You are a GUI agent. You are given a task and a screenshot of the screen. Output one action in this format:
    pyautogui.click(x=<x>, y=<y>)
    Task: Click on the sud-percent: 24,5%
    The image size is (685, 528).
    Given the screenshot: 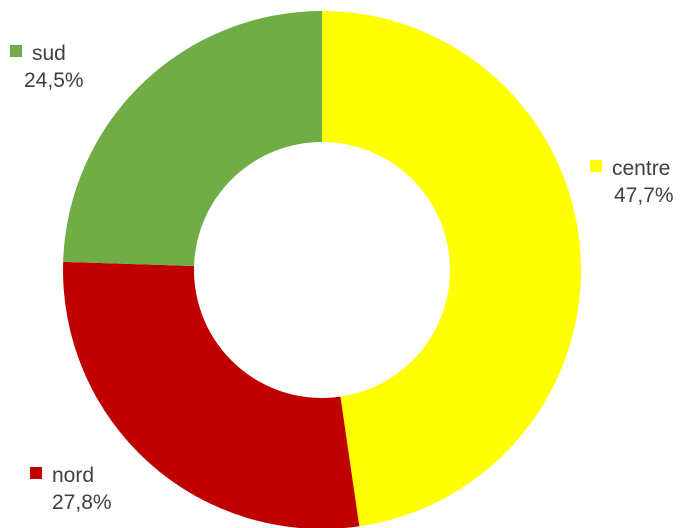 What is the action you would take?
    pyautogui.click(x=54, y=80)
    